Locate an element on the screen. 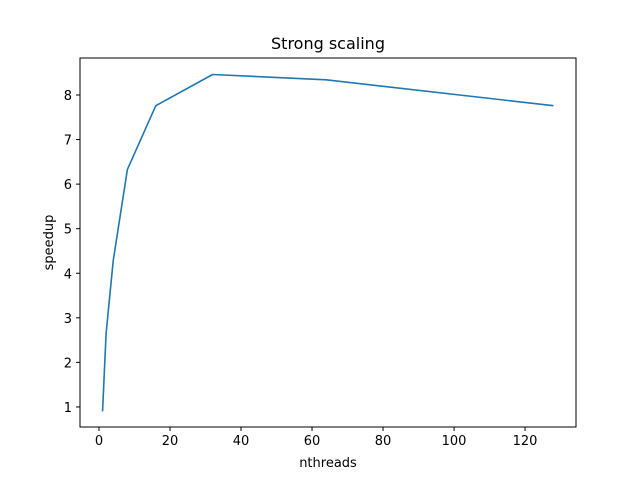 Image resolution: width=640 pixels, height=480 pixels. y-tick-label: 6 is located at coordinates (68, 185).